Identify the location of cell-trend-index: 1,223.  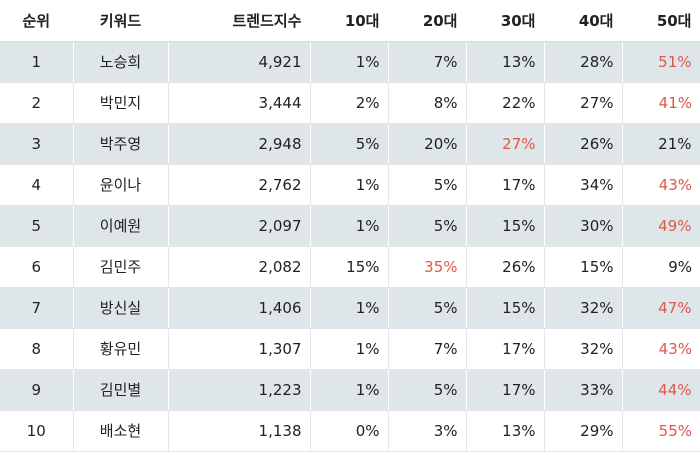
(239, 390).